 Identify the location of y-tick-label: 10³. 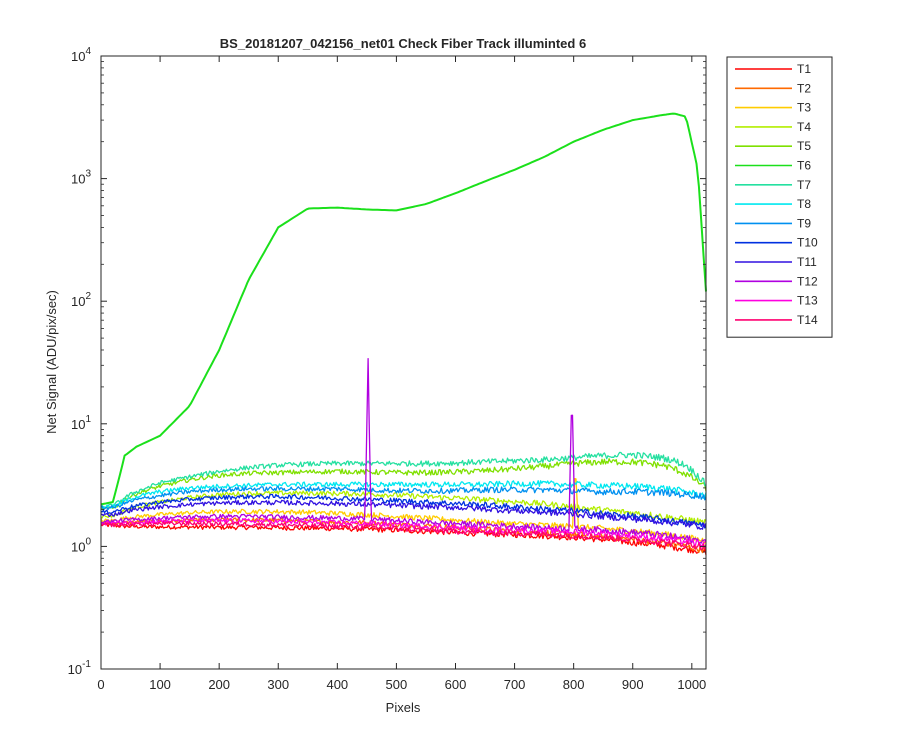
(81, 178).